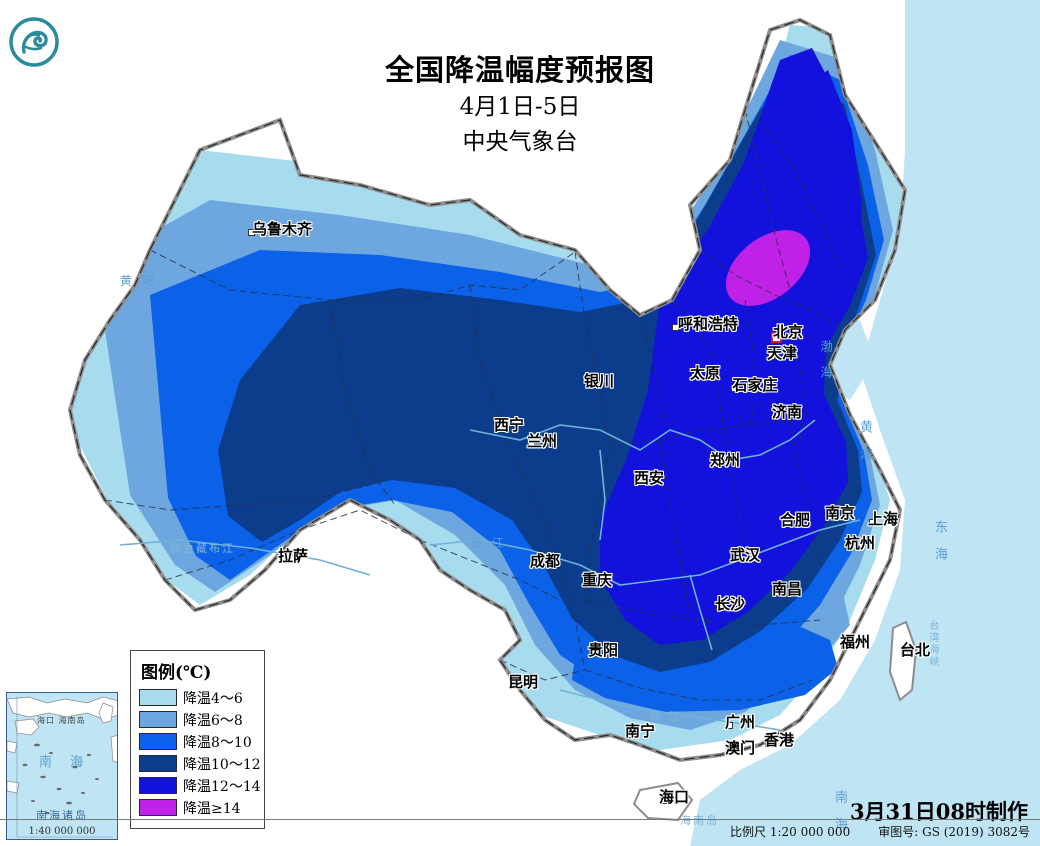 The height and width of the screenshot is (846, 1040). What do you see at coordinates (62, 831) in the screenshot?
I see `inset-scale-text: 1:40 000 000` at bounding box center [62, 831].